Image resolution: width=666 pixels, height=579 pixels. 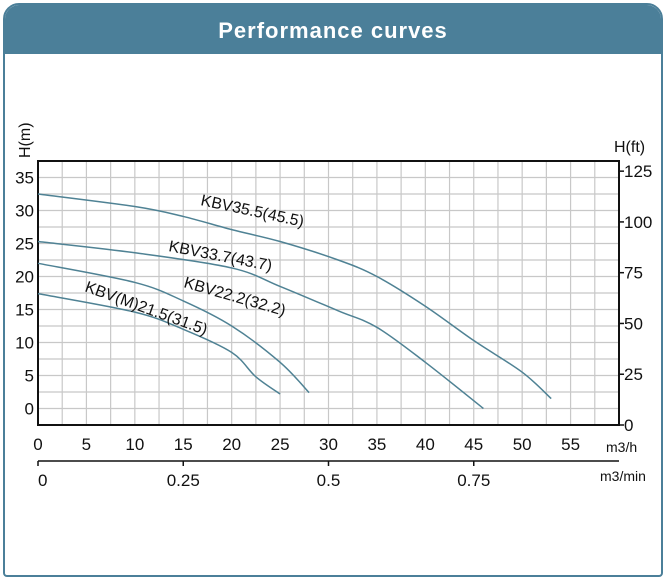 I want to click on curve-kbv-m-21-5-31-5-, so click(x=159, y=343).